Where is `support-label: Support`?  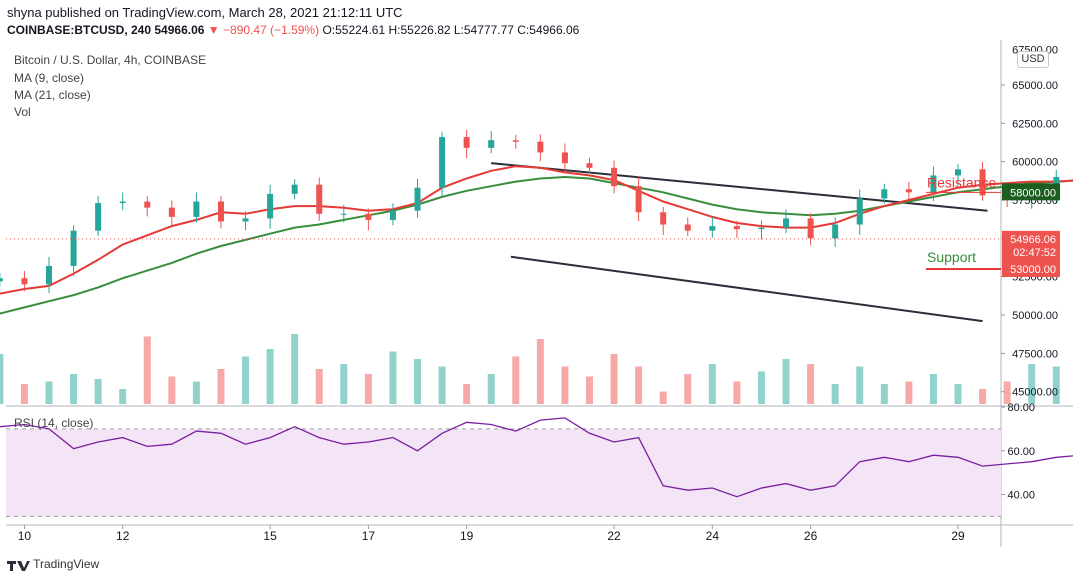
support-label: Support is located at coordinates (951, 257).